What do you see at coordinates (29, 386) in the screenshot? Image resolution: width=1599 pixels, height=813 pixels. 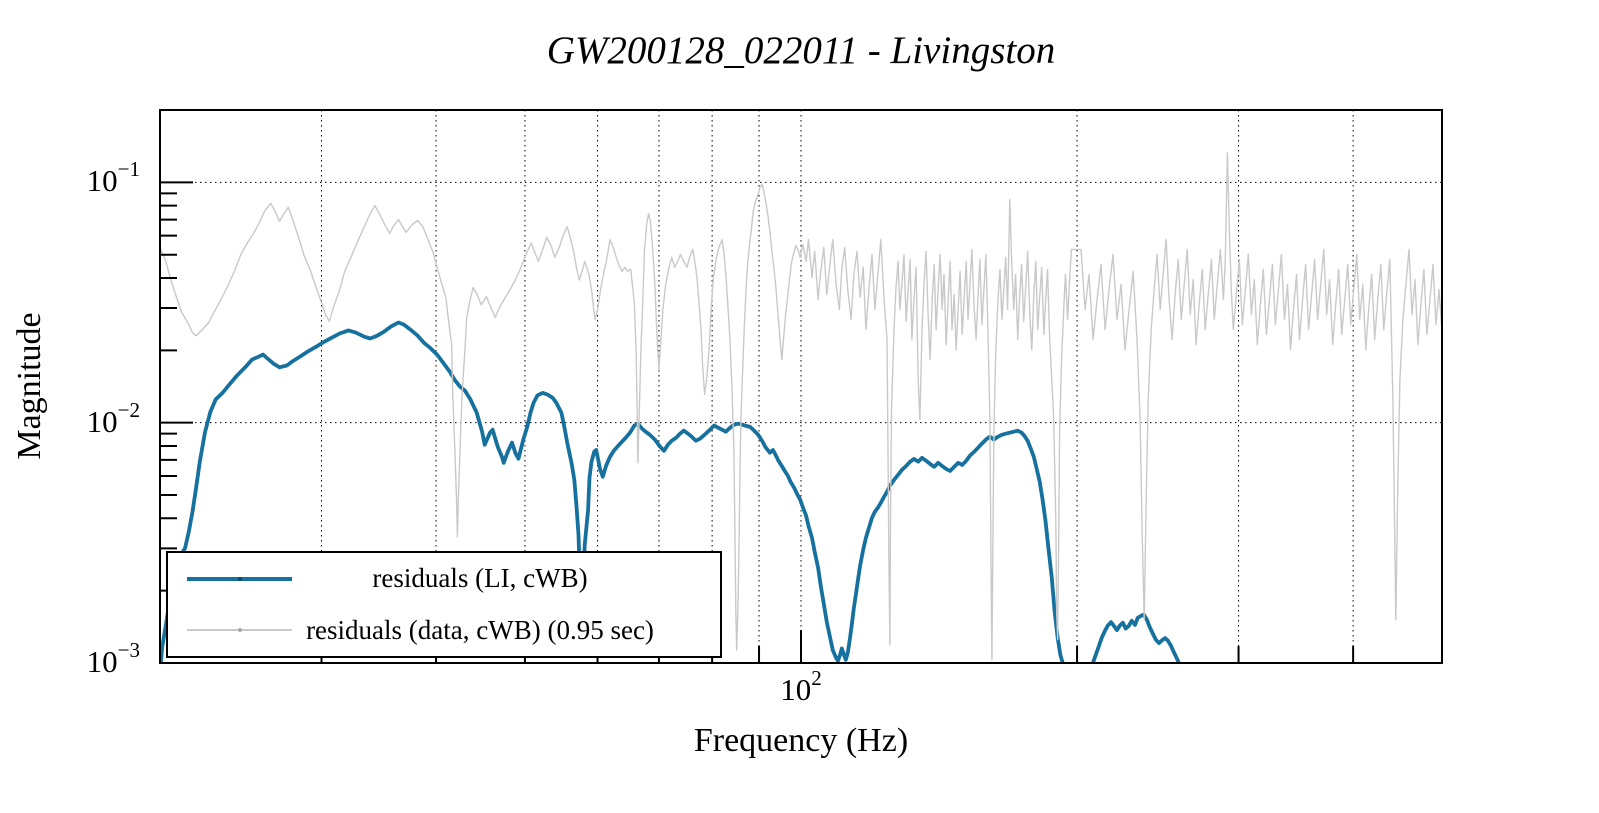 I see `y-axis-label: Magnitude` at bounding box center [29, 386].